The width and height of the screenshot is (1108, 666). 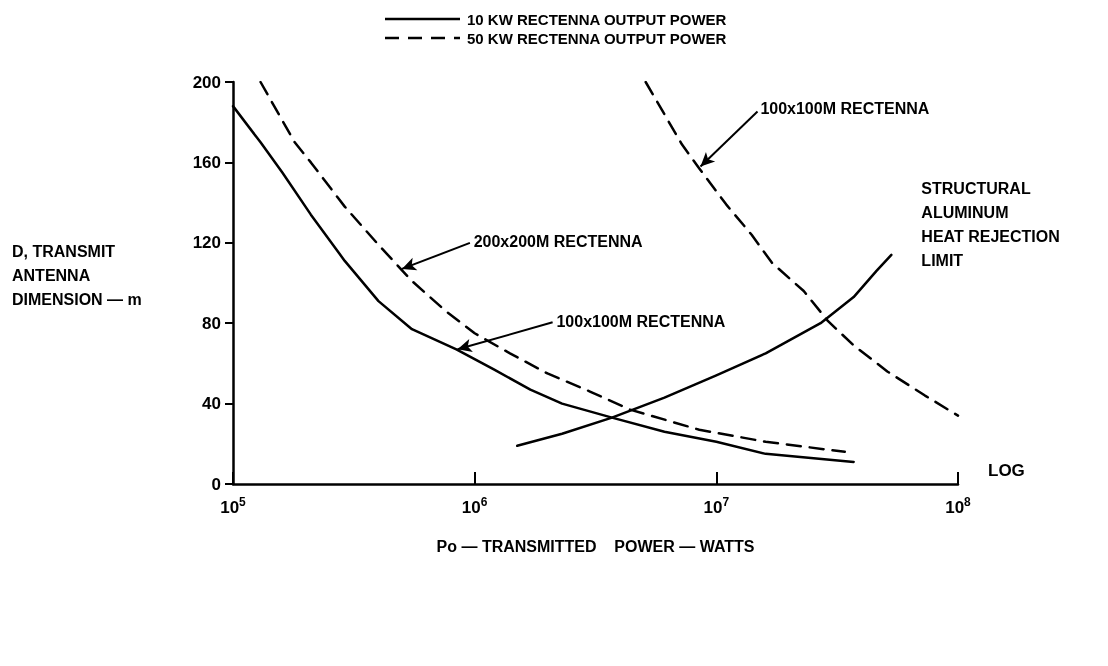 What do you see at coordinates (211, 323) in the screenshot?
I see `y-tick-label: 80` at bounding box center [211, 323].